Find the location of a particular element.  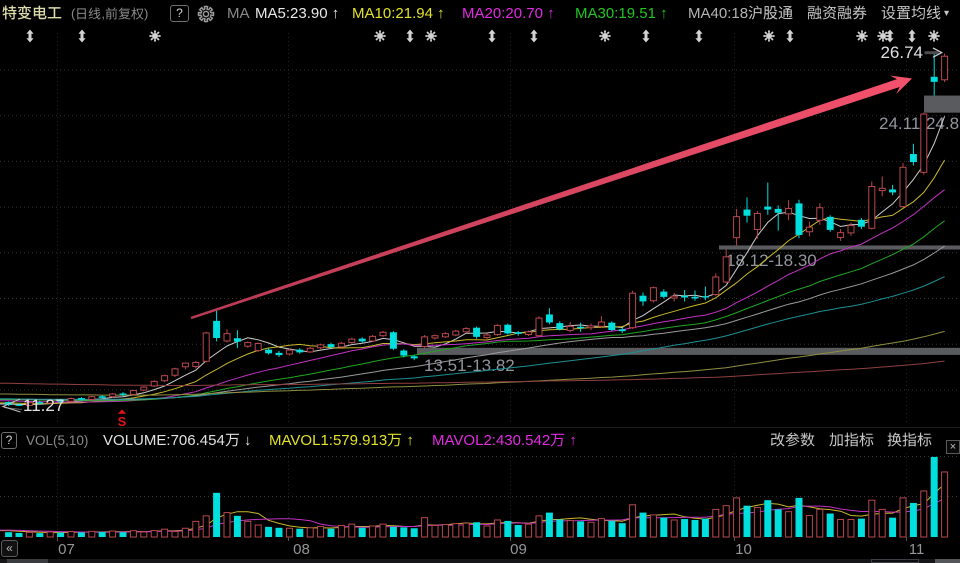

chevron-down-icon: ▾ is located at coordinates (947, 13).